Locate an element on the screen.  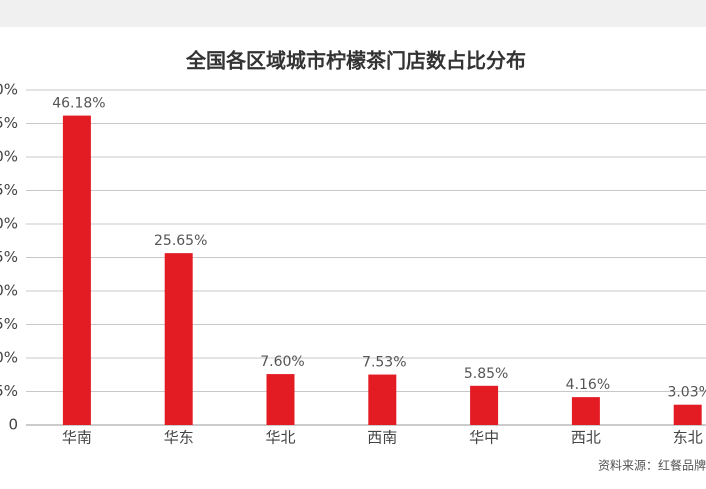
x-tick-label: 华南 is located at coordinates (77, 438).